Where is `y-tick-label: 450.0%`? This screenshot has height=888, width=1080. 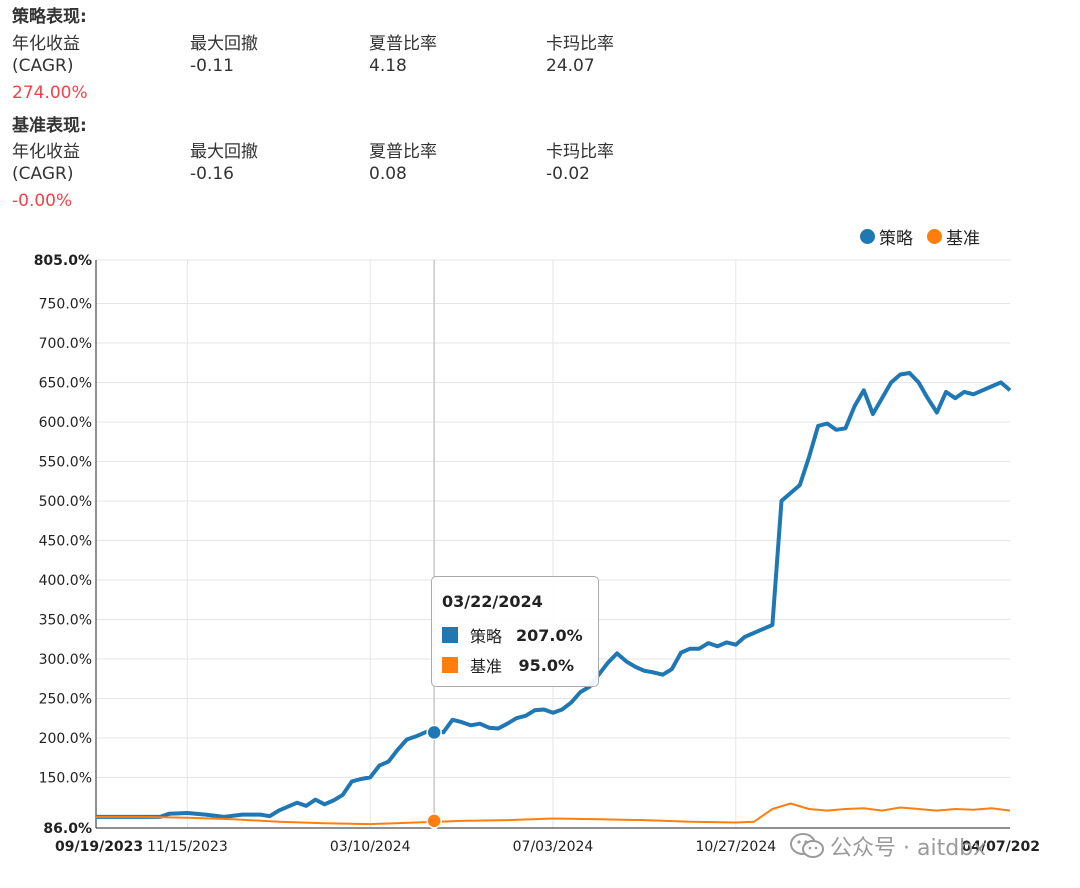
y-tick-label: 450.0% is located at coordinates (65, 541).